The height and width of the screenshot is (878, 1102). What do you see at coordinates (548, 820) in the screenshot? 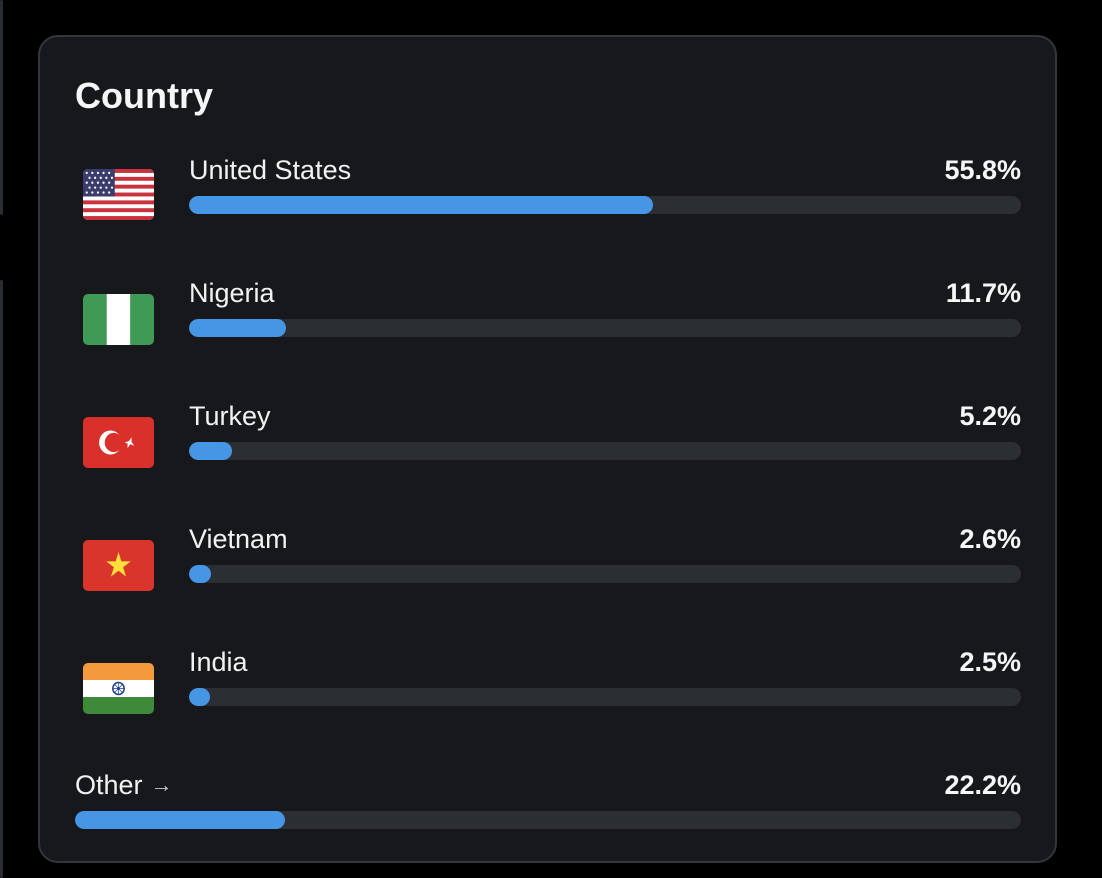
I see `other-share-bar` at bounding box center [548, 820].